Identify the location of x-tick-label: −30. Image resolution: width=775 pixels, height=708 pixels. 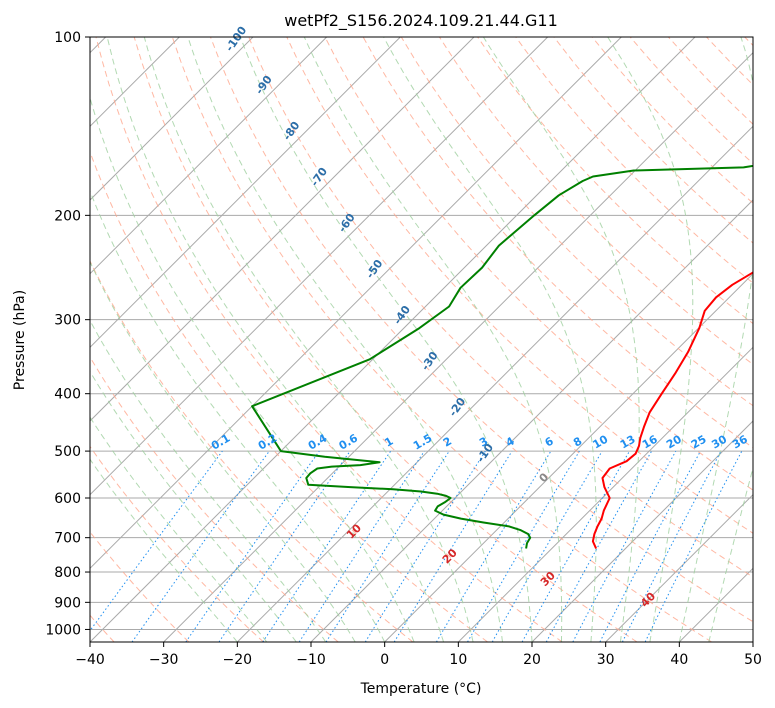
(164, 660).